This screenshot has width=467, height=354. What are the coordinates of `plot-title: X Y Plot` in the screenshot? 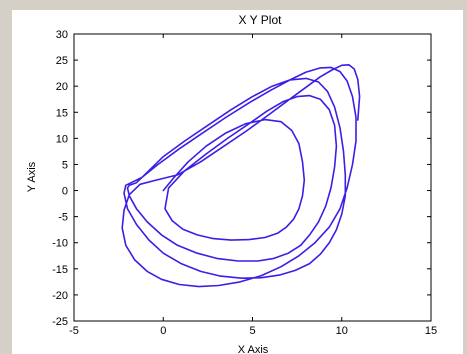 It's located at (261, 20).